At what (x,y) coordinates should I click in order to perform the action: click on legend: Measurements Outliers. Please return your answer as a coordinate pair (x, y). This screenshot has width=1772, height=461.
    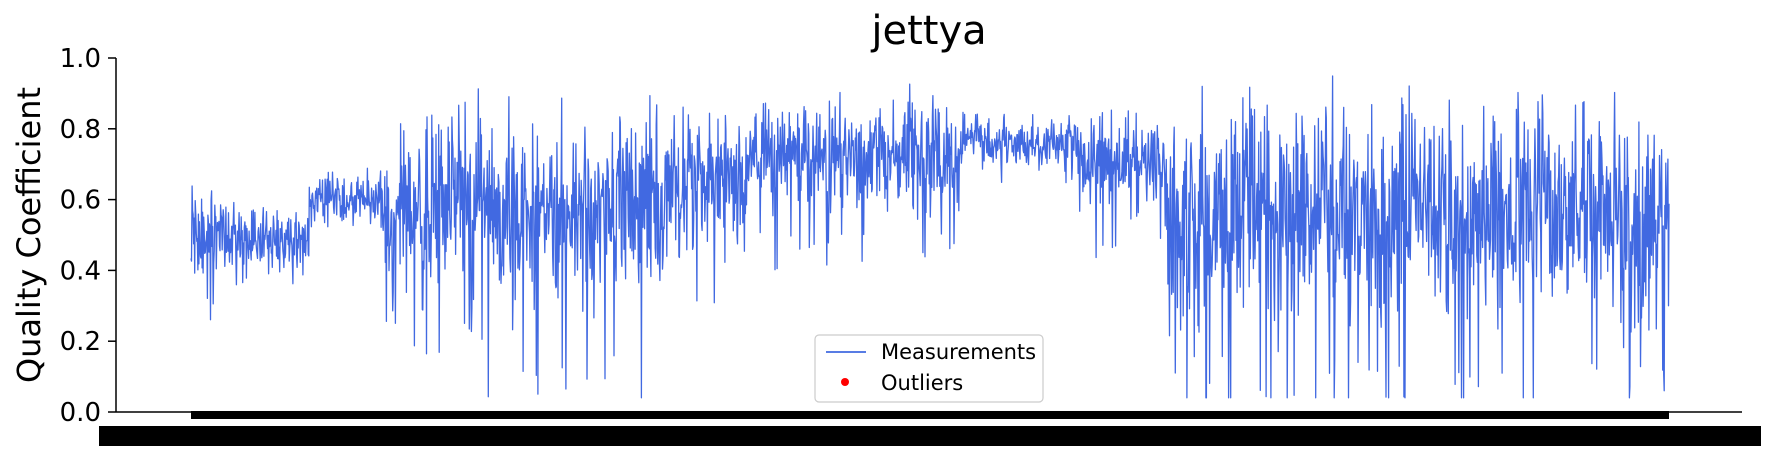
    Looking at the image, I should click on (929, 368).